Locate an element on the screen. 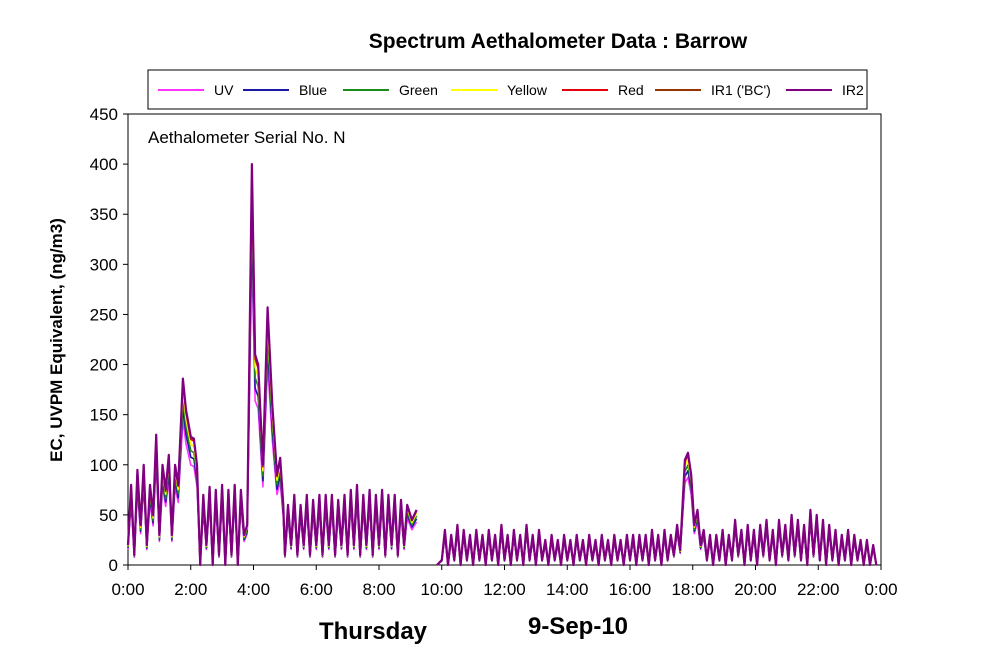 The width and height of the screenshot is (986, 656). y-axis-ticks: 0 50 100 150 200 250 300 350 400 450 is located at coordinates (109, 340).